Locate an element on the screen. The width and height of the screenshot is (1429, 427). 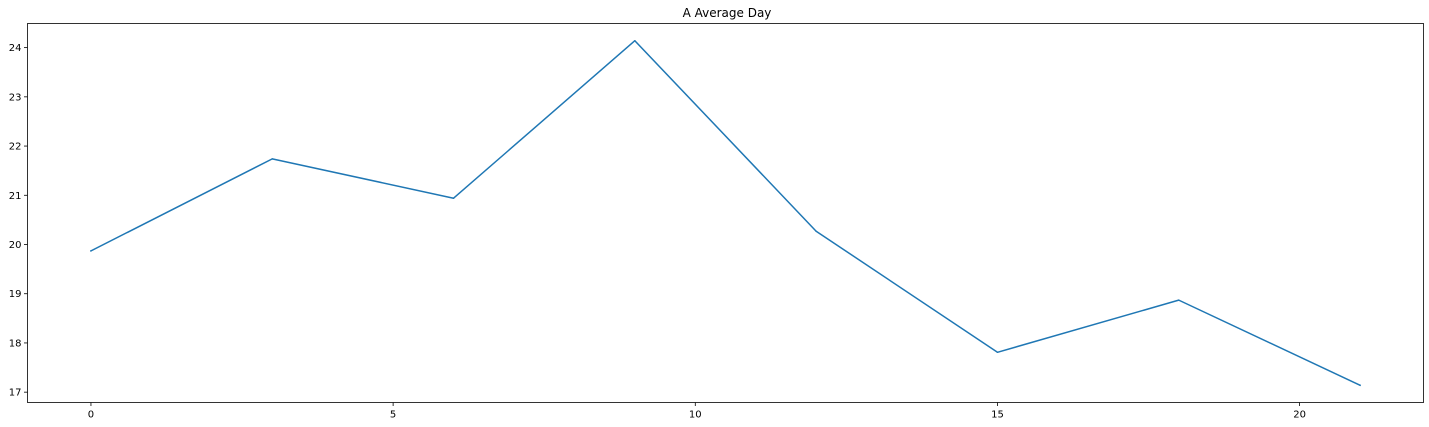
y-tick-label: 22 is located at coordinates (15, 147).